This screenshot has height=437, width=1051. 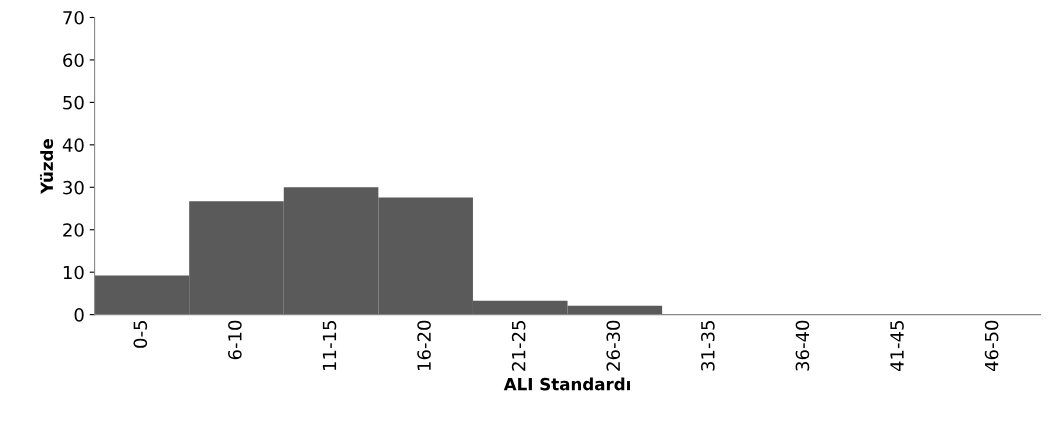 I want to click on y-tick-label: 70, so click(x=73, y=17).